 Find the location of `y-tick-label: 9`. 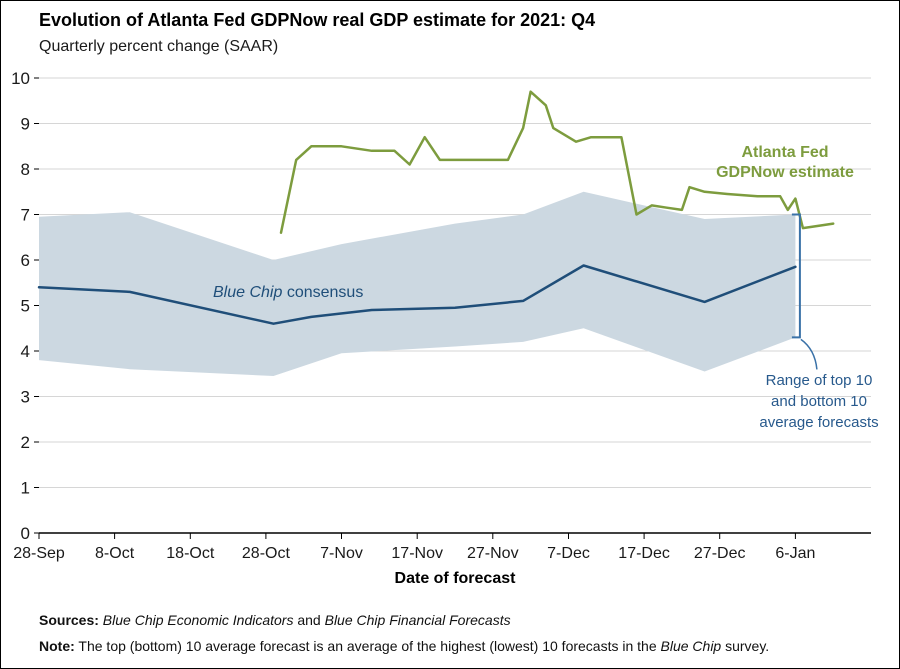

y-tick-label: 9 is located at coordinates (25, 124).